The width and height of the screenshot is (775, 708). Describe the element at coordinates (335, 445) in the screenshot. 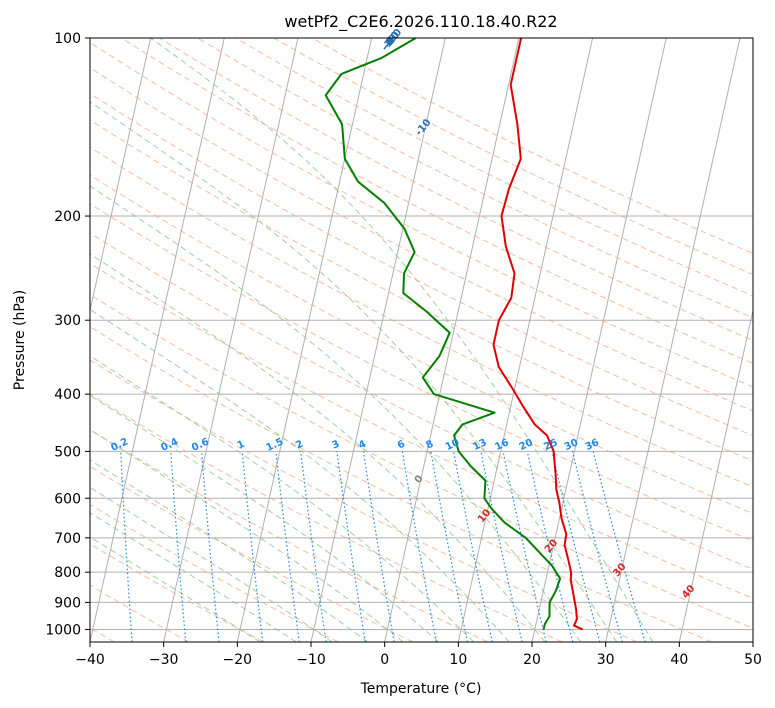

I see `mixing-ratio-label: 3` at that location.